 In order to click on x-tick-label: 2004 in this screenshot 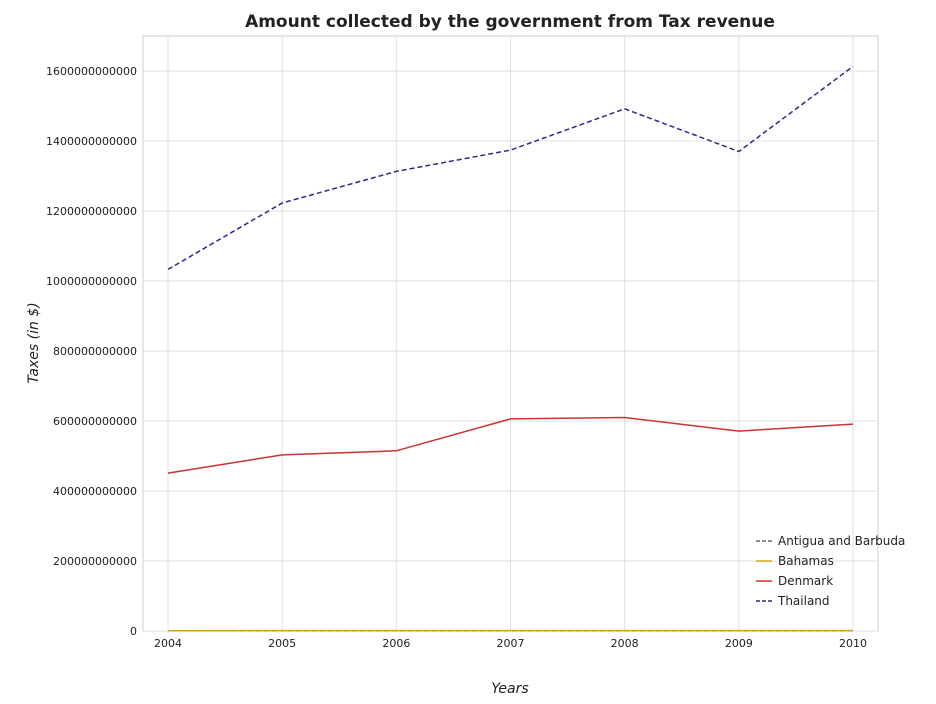, I will do `click(168, 643)`.